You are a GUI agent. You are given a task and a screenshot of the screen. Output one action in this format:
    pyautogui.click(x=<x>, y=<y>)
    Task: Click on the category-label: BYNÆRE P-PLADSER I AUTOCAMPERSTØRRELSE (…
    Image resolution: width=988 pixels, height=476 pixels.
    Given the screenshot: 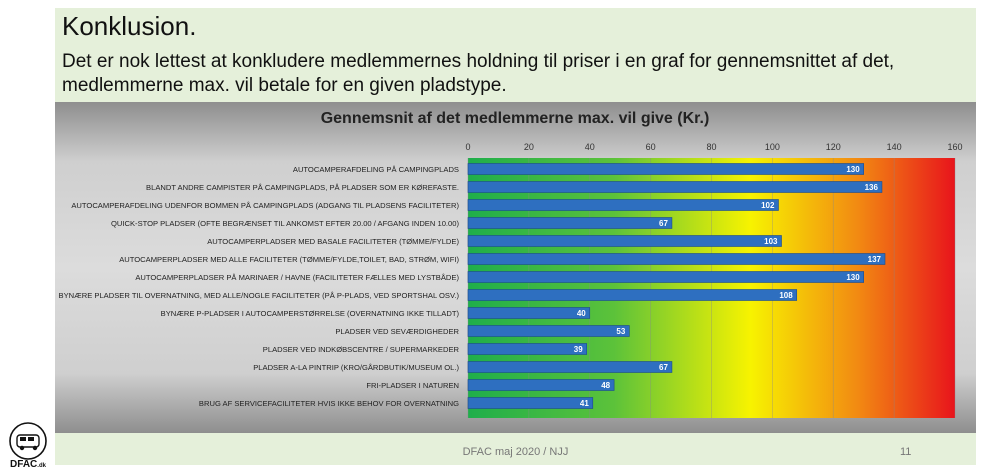 What is the action you would take?
    pyautogui.click(x=310, y=313)
    